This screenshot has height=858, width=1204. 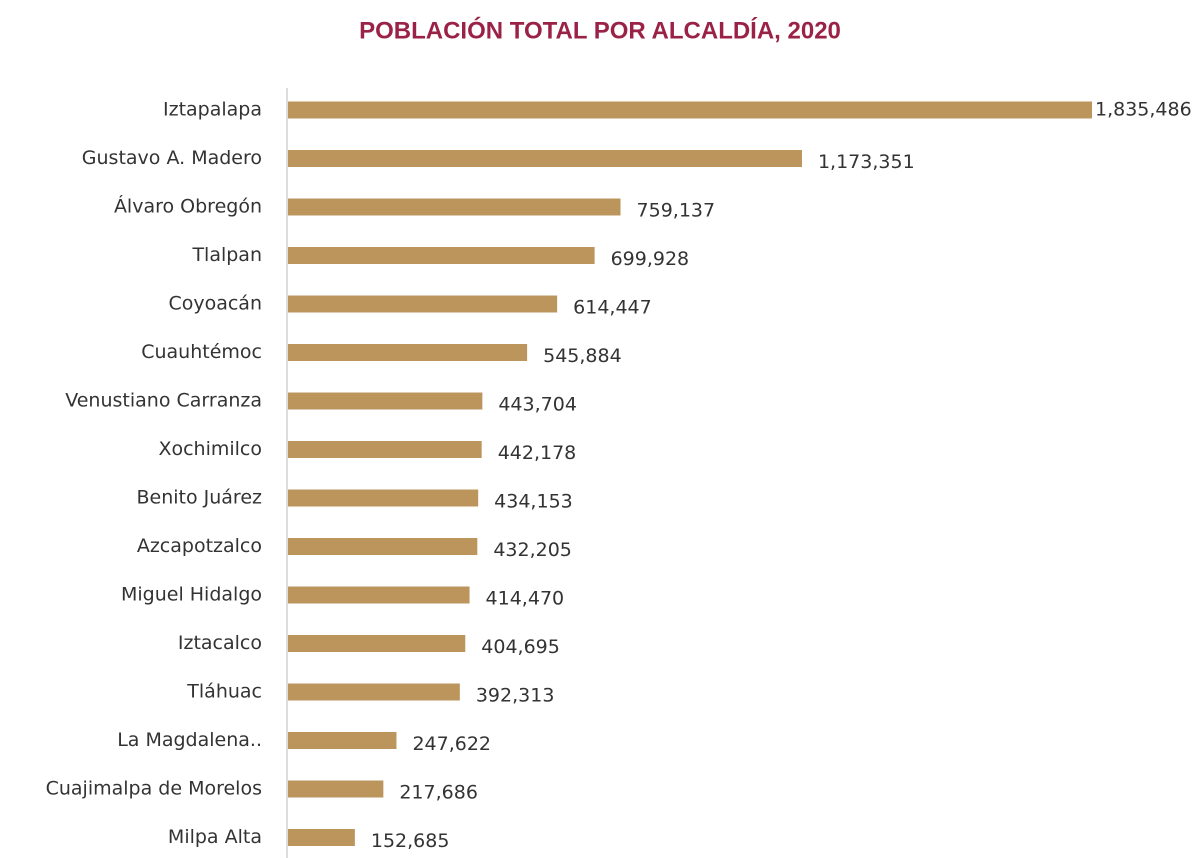 What do you see at coordinates (212, 110) in the screenshot?
I see `category-label: Iztapalapa` at bounding box center [212, 110].